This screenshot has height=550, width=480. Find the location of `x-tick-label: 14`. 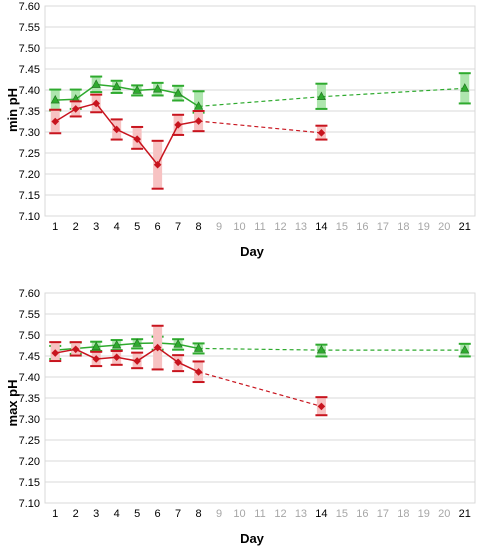

x-tick-label: 14 is located at coordinates (321, 227).